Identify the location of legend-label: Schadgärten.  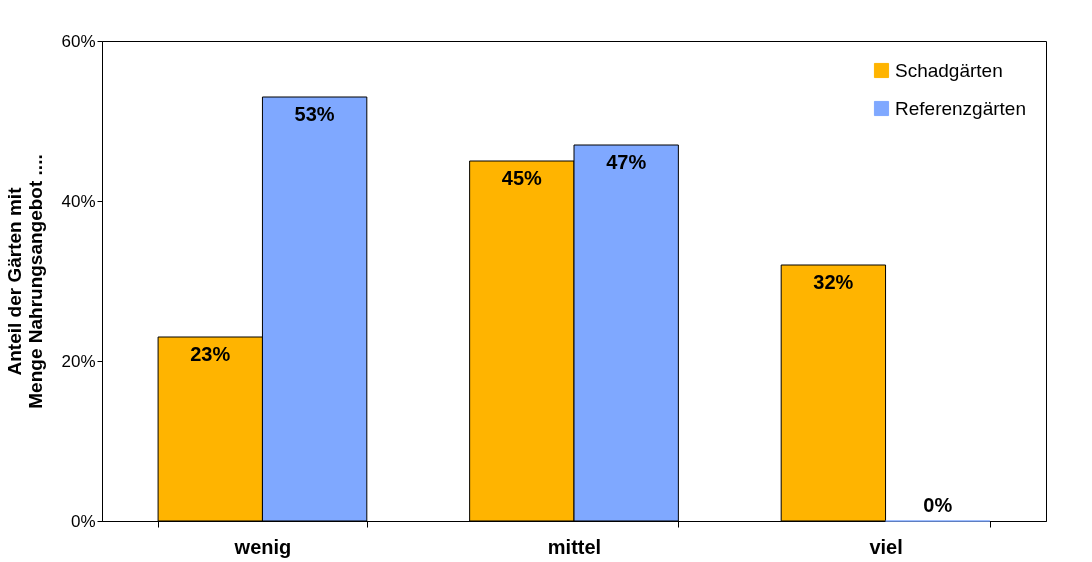
(949, 70).